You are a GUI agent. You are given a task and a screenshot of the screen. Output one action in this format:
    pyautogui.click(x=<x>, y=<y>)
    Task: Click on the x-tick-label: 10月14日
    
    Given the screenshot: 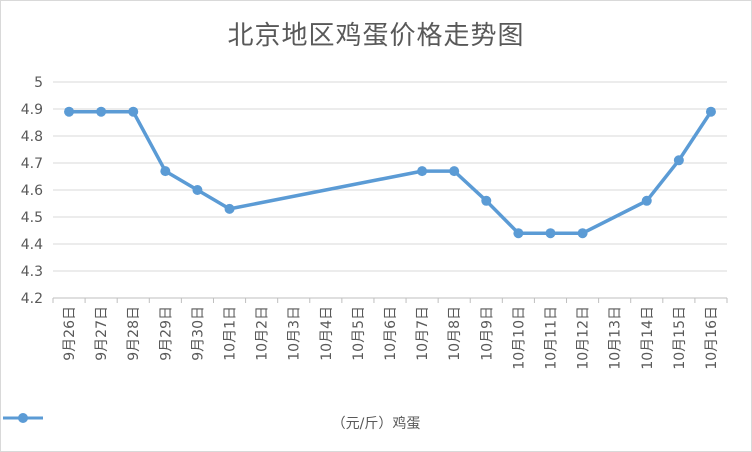 What is the action you would take?
    pyautogui.click(x=648, y=338)
    